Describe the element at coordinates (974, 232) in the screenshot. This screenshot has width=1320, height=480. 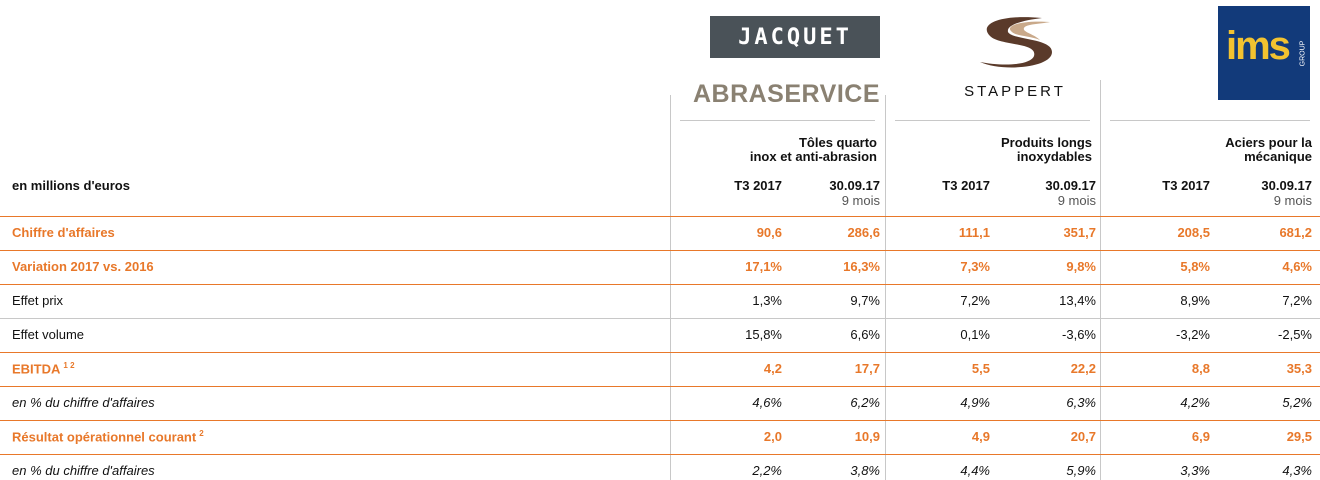
I see `cell-value: 111,1` at that location.